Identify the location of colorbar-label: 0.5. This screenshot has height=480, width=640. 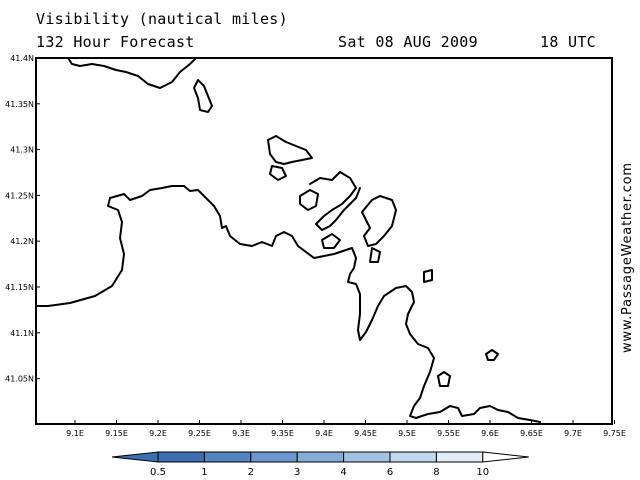
(158, 472).